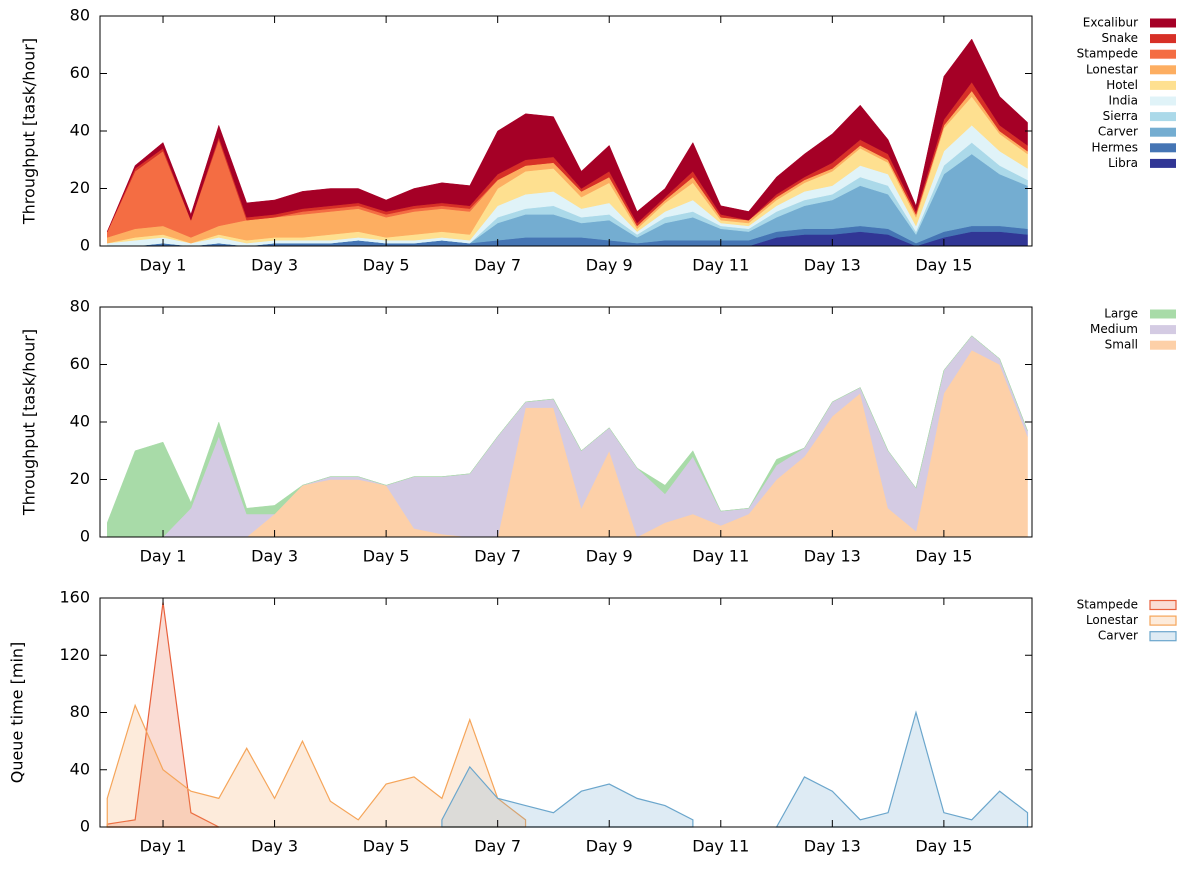 Image resolution: width=1188 pixels, height=874 pixels. Describe the element at coordinates (1114, 329) in the screenshot. I see `legend-label: Medium` at that location.